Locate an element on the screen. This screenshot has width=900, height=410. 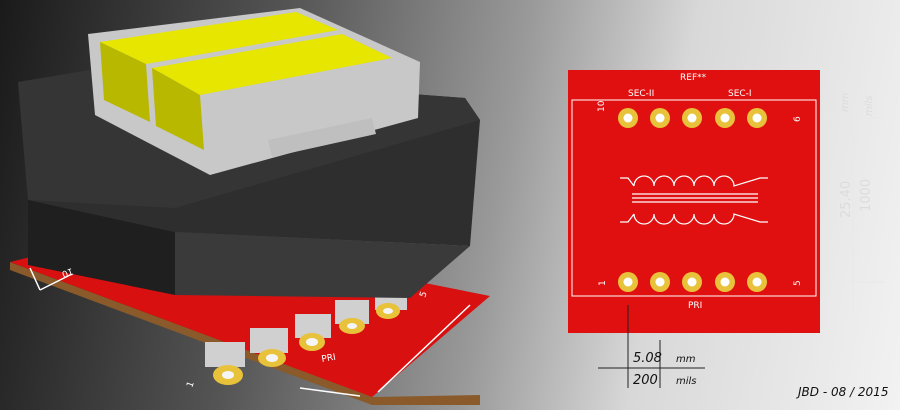
pin-6-label: 6 is located at coordinates (798, 119).